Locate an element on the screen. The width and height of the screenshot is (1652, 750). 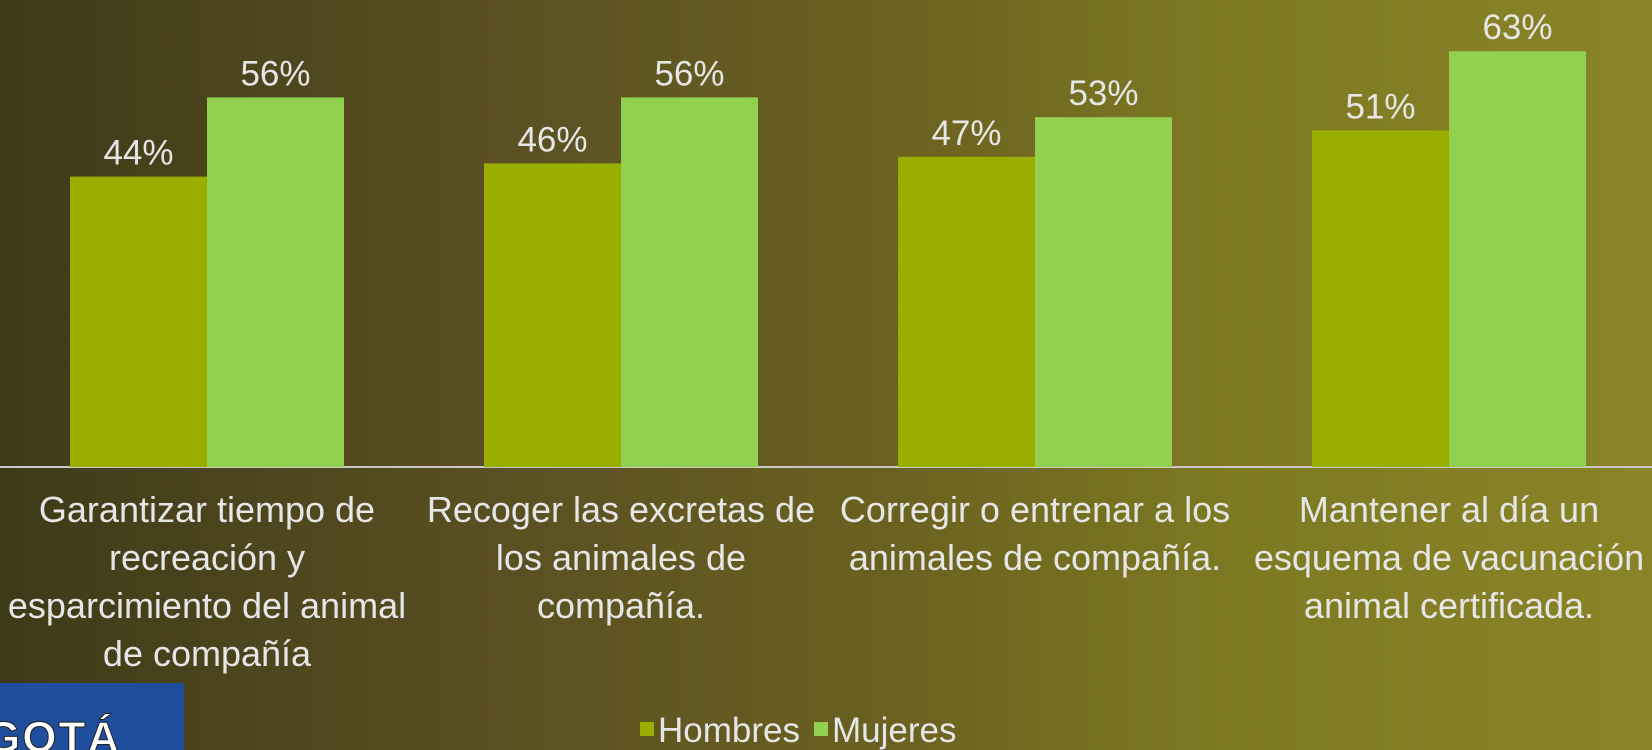
value-label: 46% is located at coordinates (552, 139).